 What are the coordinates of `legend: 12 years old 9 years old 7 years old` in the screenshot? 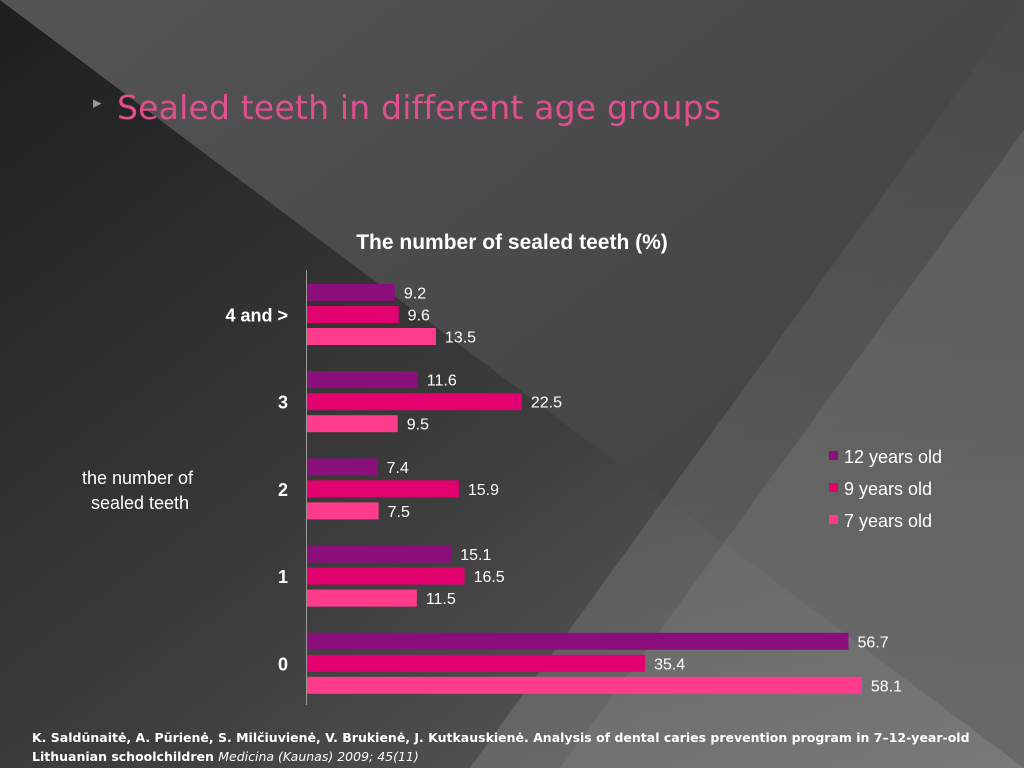 It's located at (885, 489).